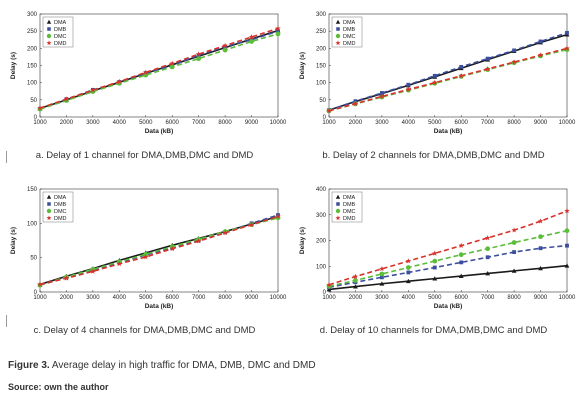 The height and width of the screenshot is (403, 578). What do you see at coordinates (13, 240) in the screenshot?
I see `y-axis-label: Delay (s)` at bounding box center [13, 240].